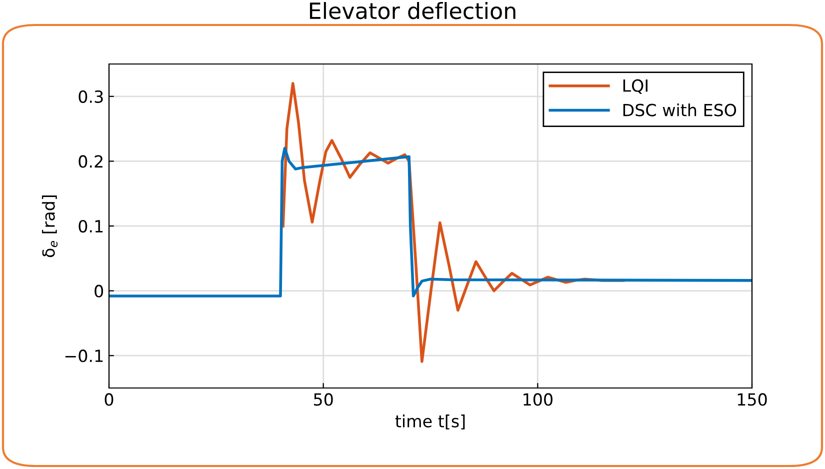 The width and height of the screenshot is (825, 469). What do you see at coordinates (109, 399) in the screenshot?
I see `x-tick-label: 0` at bounding box center [109, 399].